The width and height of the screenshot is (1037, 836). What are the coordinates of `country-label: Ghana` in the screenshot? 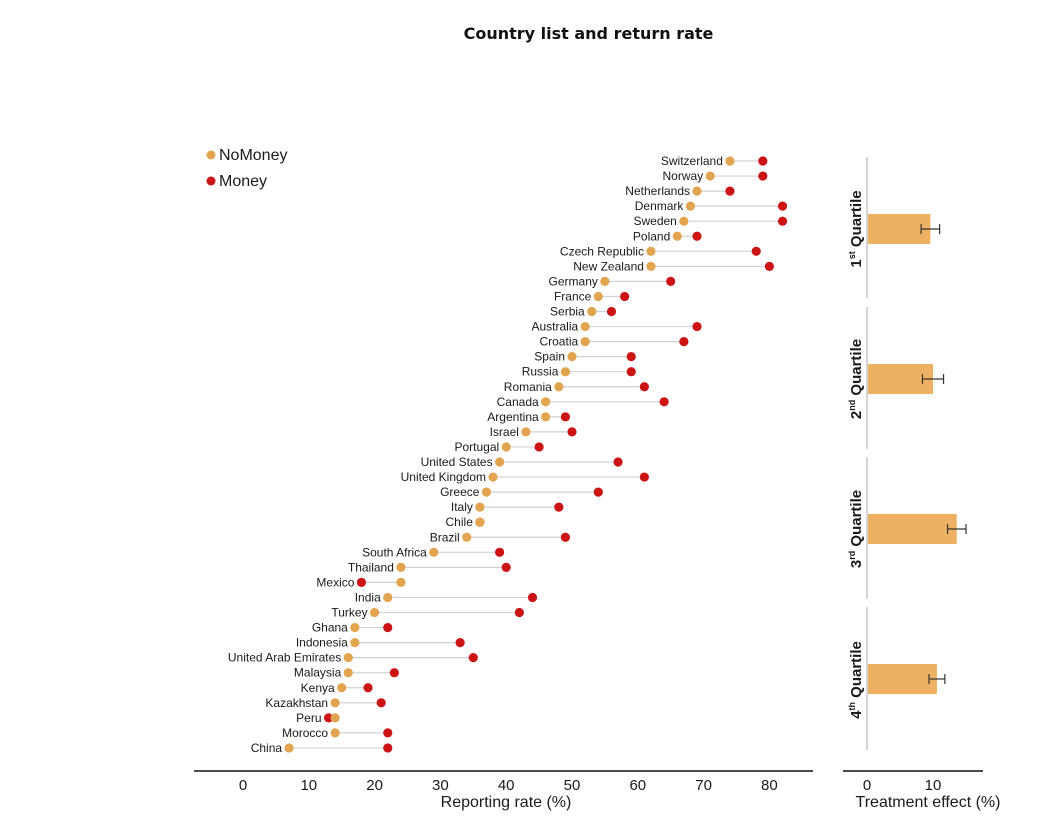 It's located at (330, 628).